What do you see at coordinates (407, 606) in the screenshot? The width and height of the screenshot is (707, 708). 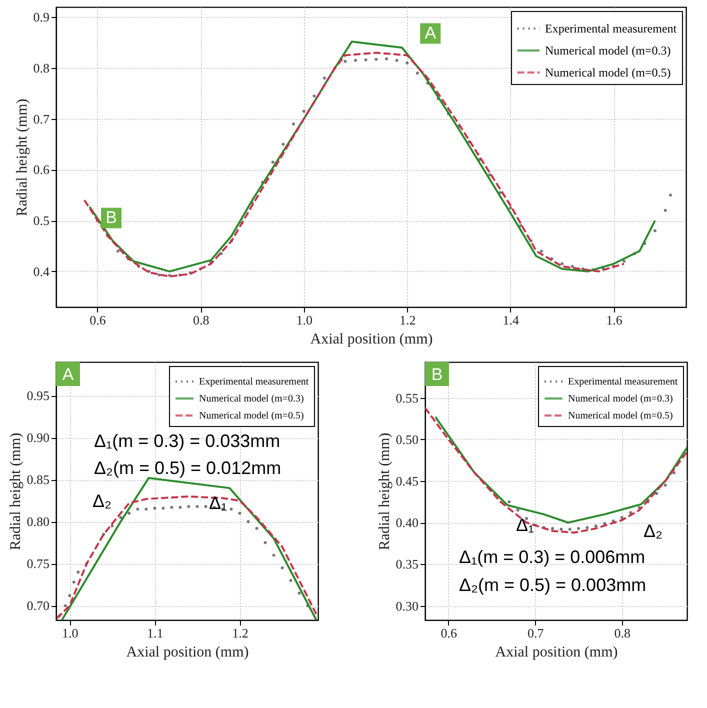 I see `y-tick-label: 0.30` at bounding box center [407, 606].